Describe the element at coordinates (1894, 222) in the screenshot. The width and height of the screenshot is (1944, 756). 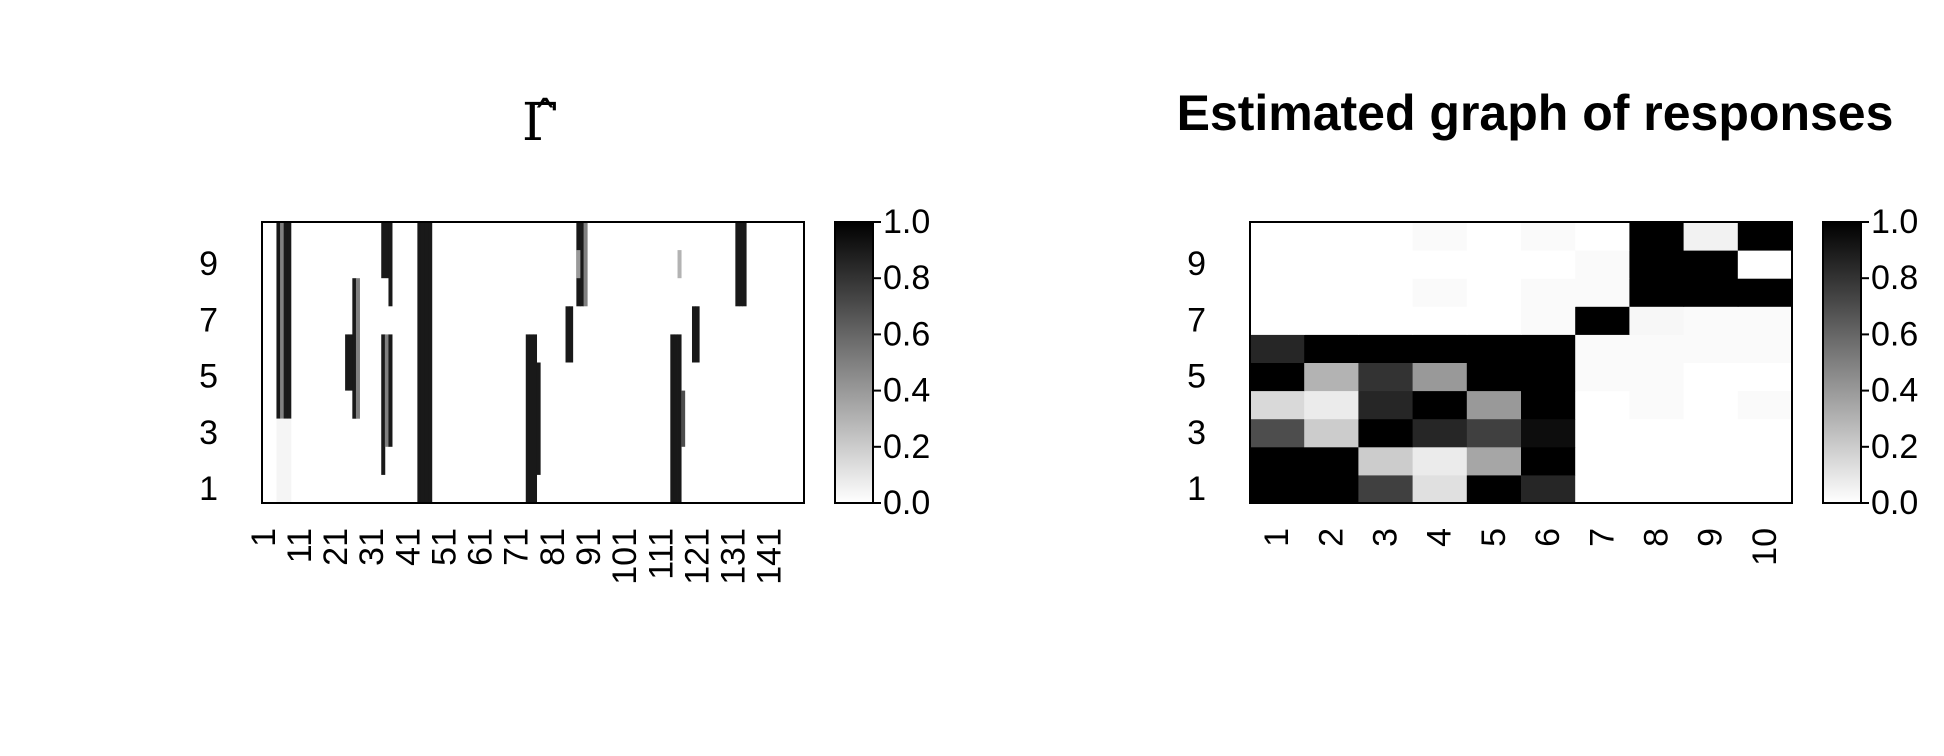
I see `graph-colorbar-tick-label: 1.0` at that location.